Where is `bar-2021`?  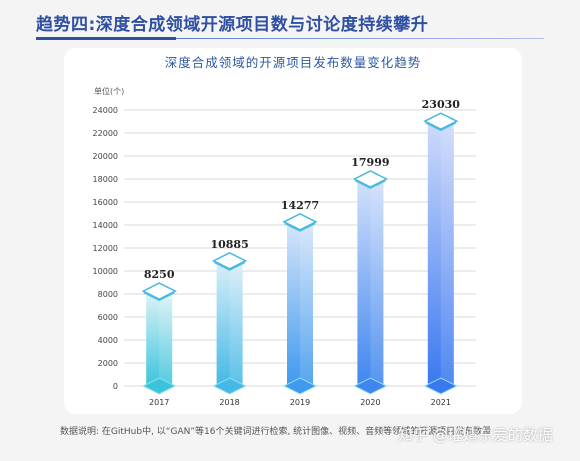
bar-2021 is located at coordinates (440, 253).